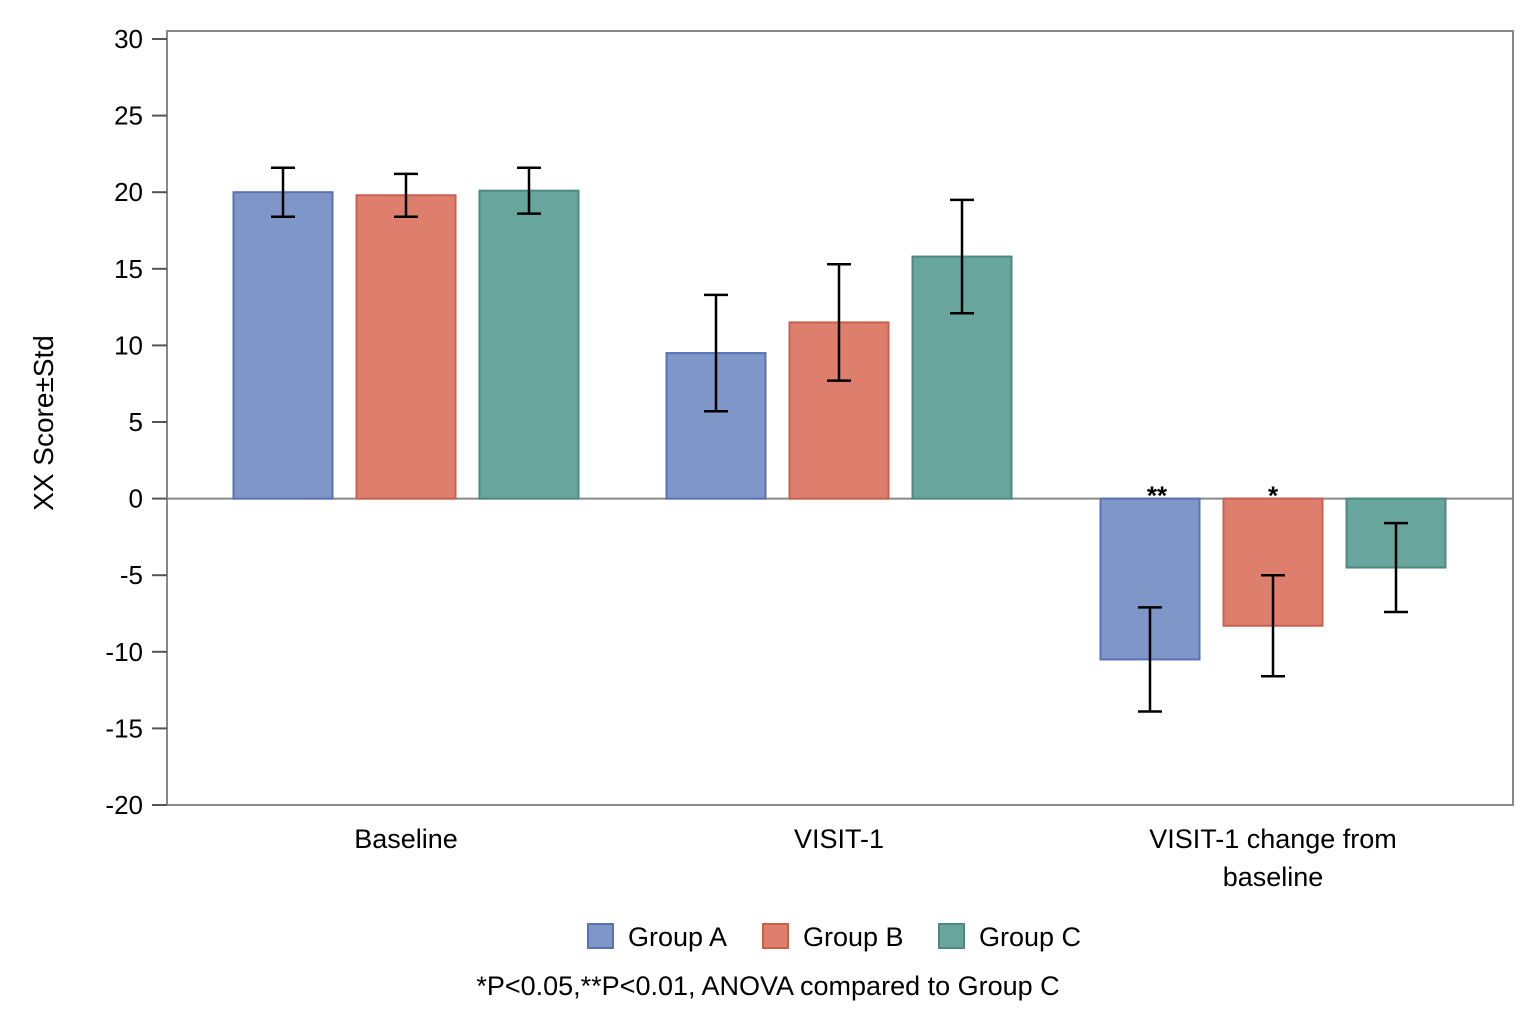 The width and height of the screenshot is (1536, 1029). Describe the element at coordinates (128, 345) in the screenshot. I see `y-tick-label: 10` at that location.